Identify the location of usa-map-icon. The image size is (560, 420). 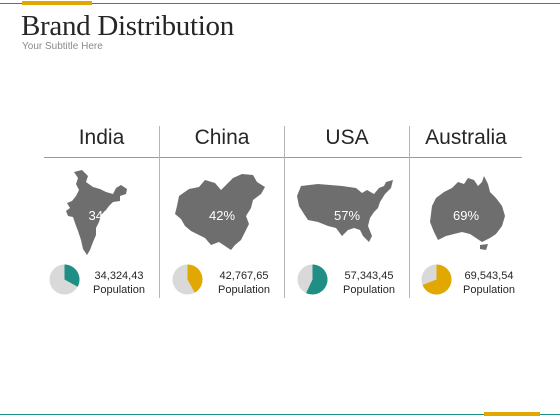
(346, 212).